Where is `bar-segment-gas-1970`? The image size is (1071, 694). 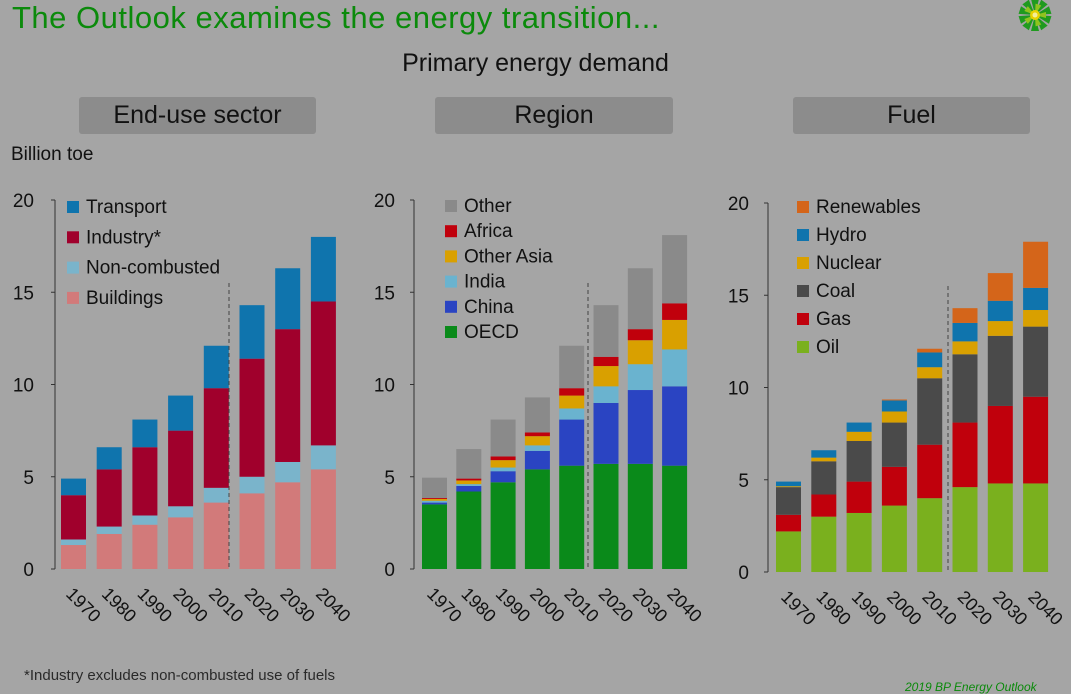 bar-segment-gas-1970 is located at coordinates (788, 523).